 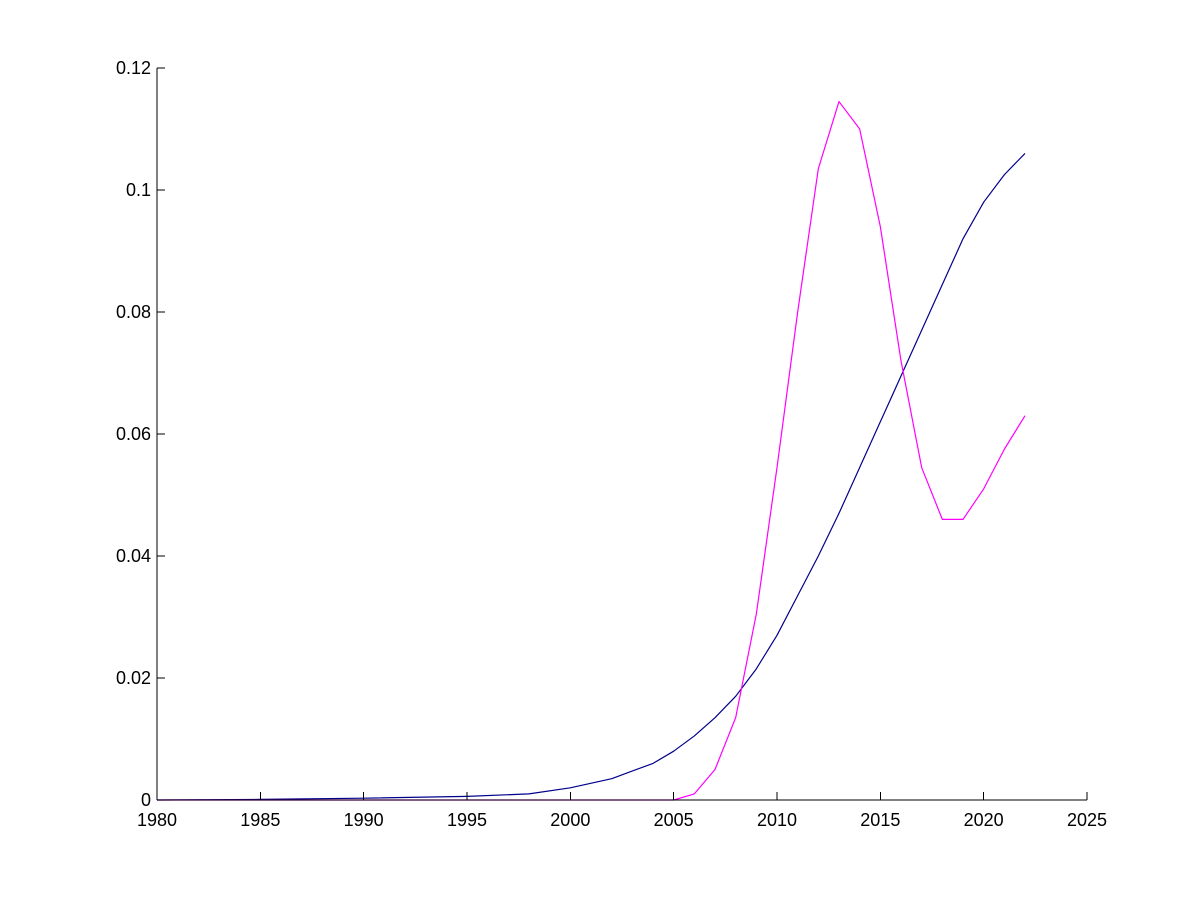 I want to click on y-ticks: 0 0.02 0.04 0.06 0.08 0.1 0.12, so click(x=140, y=434).